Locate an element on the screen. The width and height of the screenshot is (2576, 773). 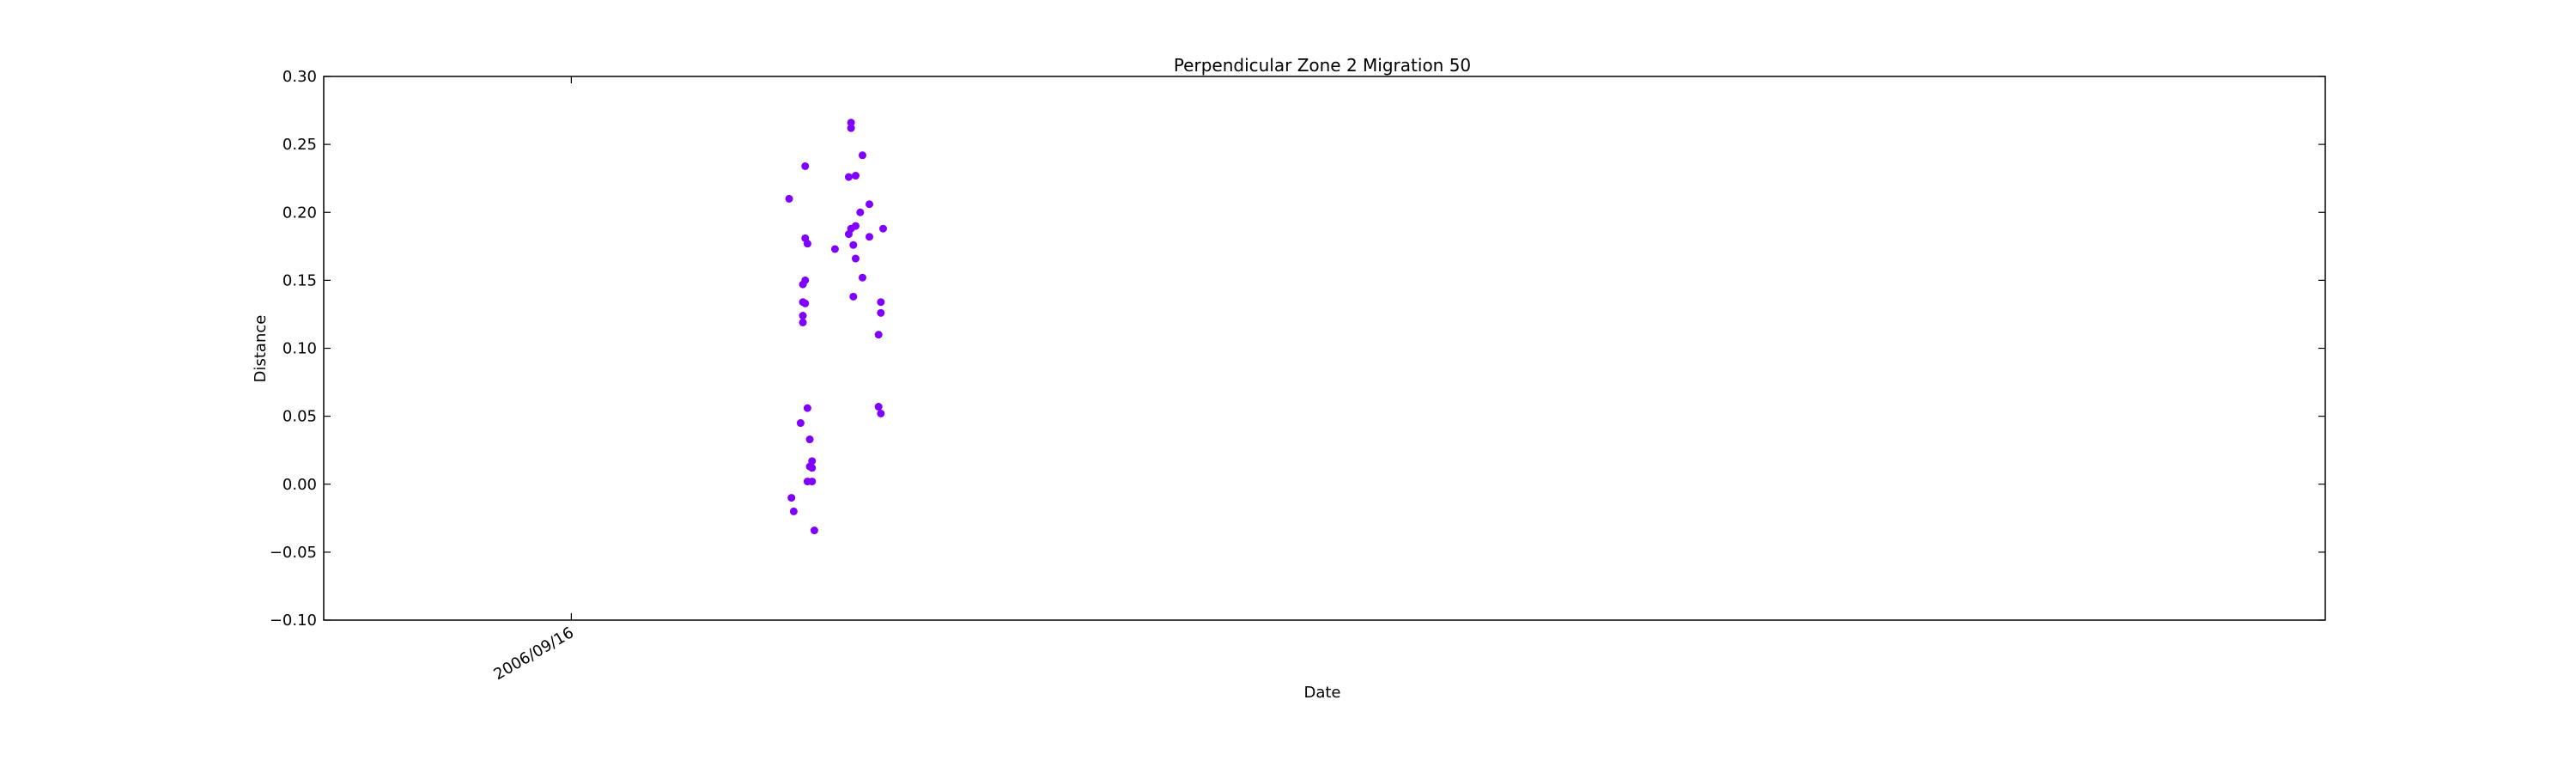
y-tick-label: 0.10 is located at coordinates (300, 349).